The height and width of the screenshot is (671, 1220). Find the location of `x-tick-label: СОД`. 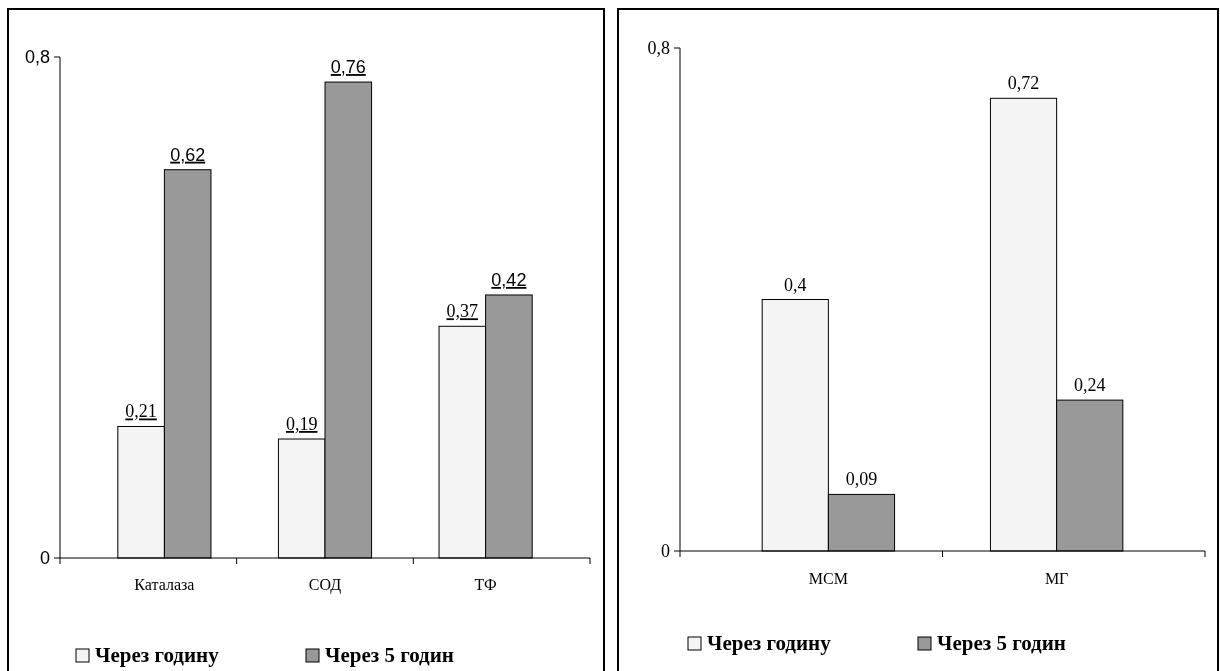

x-tick-label: СОД is located at coordinates (325, 585).